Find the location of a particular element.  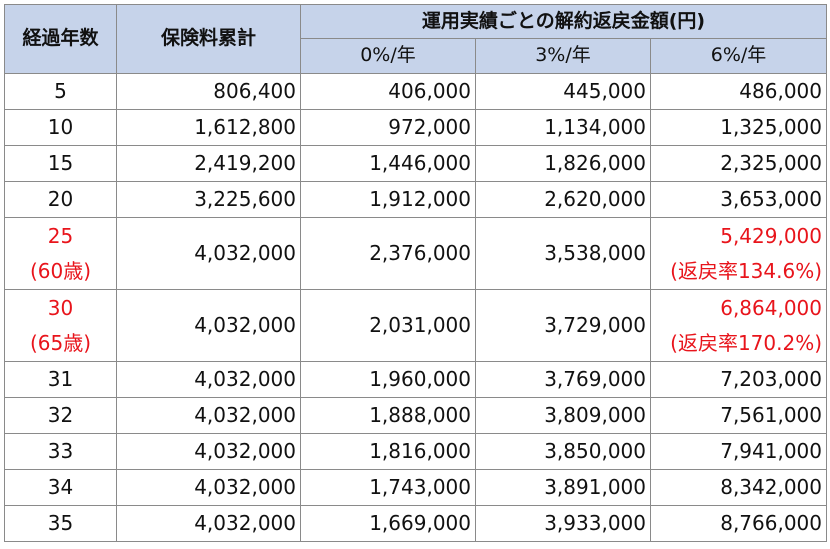

cell-premium: 2,419,200 is located at coordinates (208, 163).